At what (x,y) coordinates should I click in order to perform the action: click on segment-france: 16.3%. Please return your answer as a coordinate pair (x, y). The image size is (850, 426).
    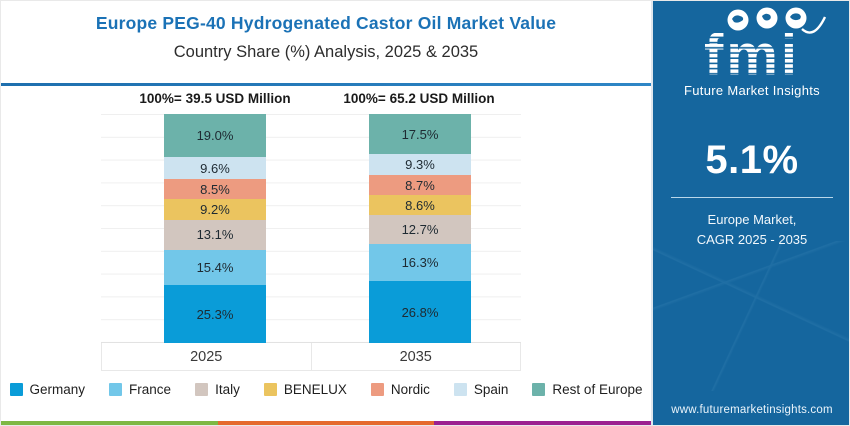
    Looking at the image, I should click on (420, 263).